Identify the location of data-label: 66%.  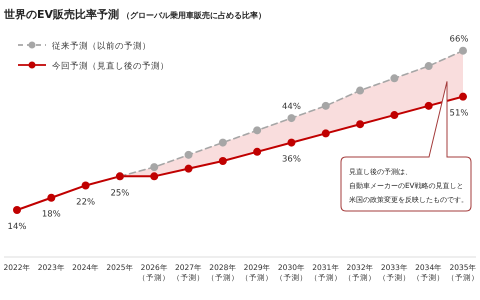
(459, 39).